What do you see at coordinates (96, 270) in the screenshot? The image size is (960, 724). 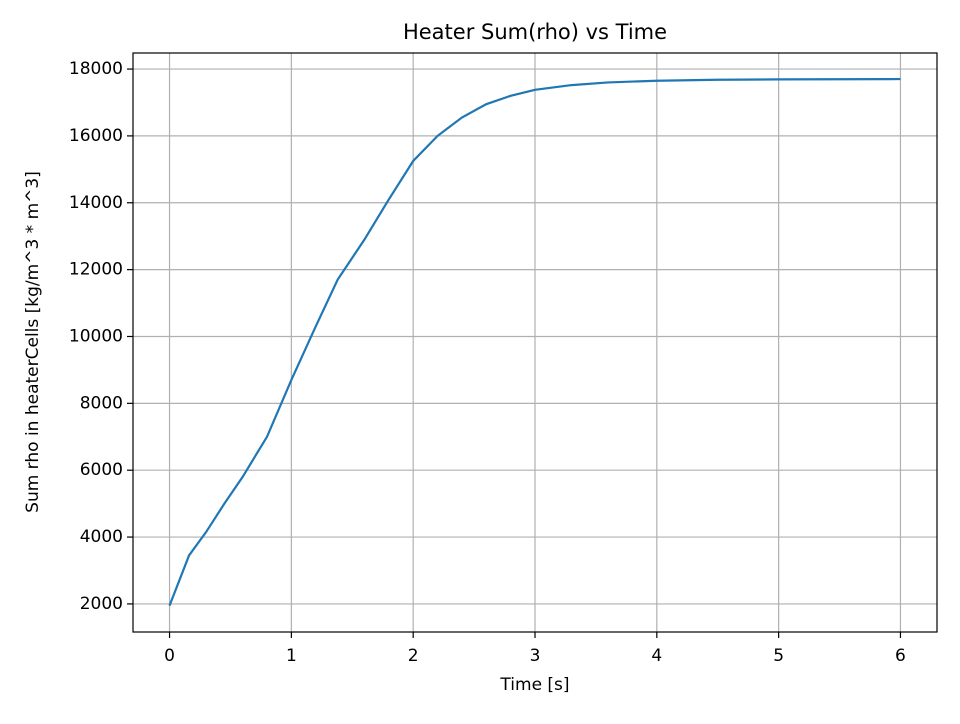 I see `y-tick-label: 12000` at bounding box center [96, 270].